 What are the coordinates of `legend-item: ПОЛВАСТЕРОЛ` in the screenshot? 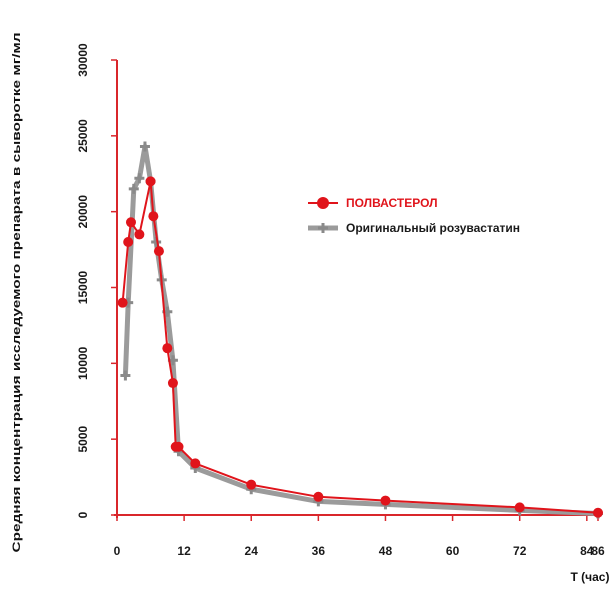 It's located at (373, 203).